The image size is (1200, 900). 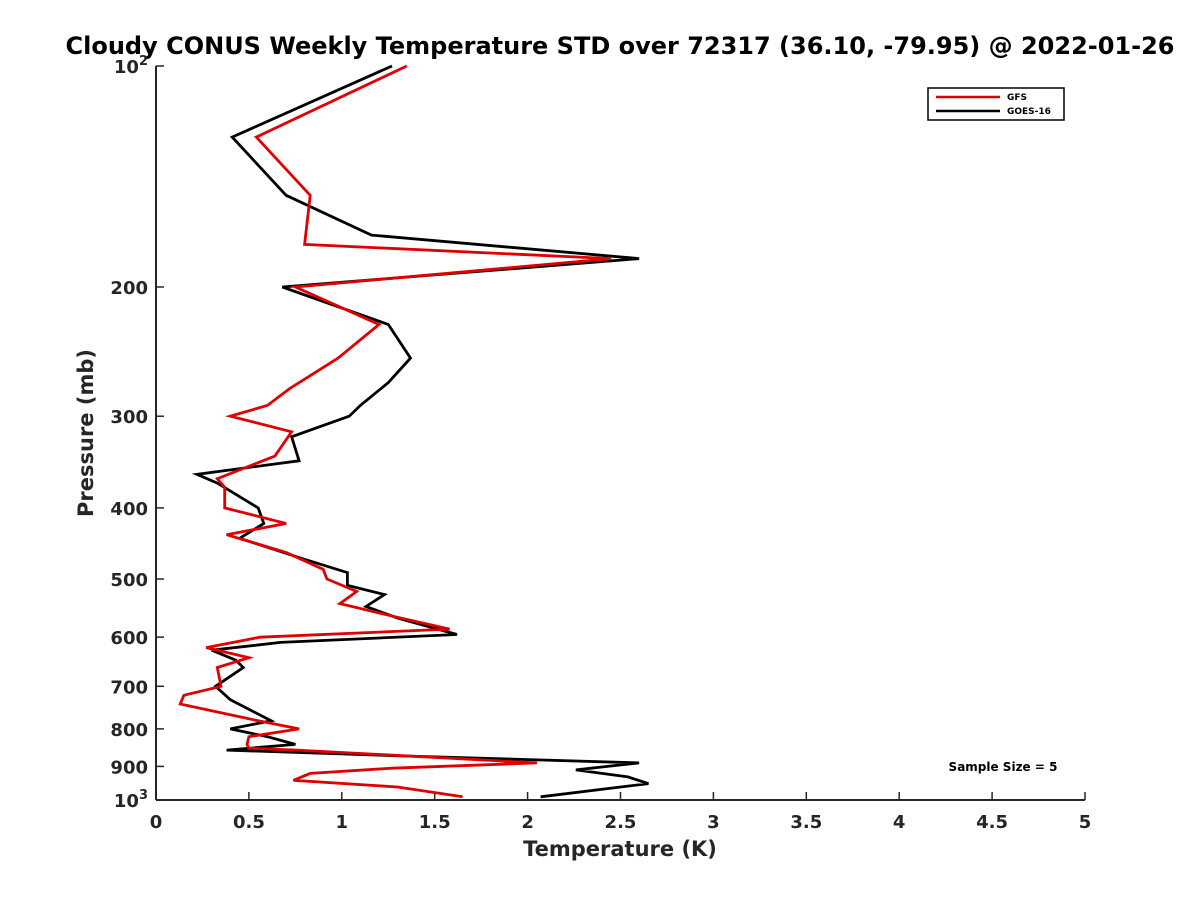 I want to click on y-tick-label: 900, so click(x=129, y=767).